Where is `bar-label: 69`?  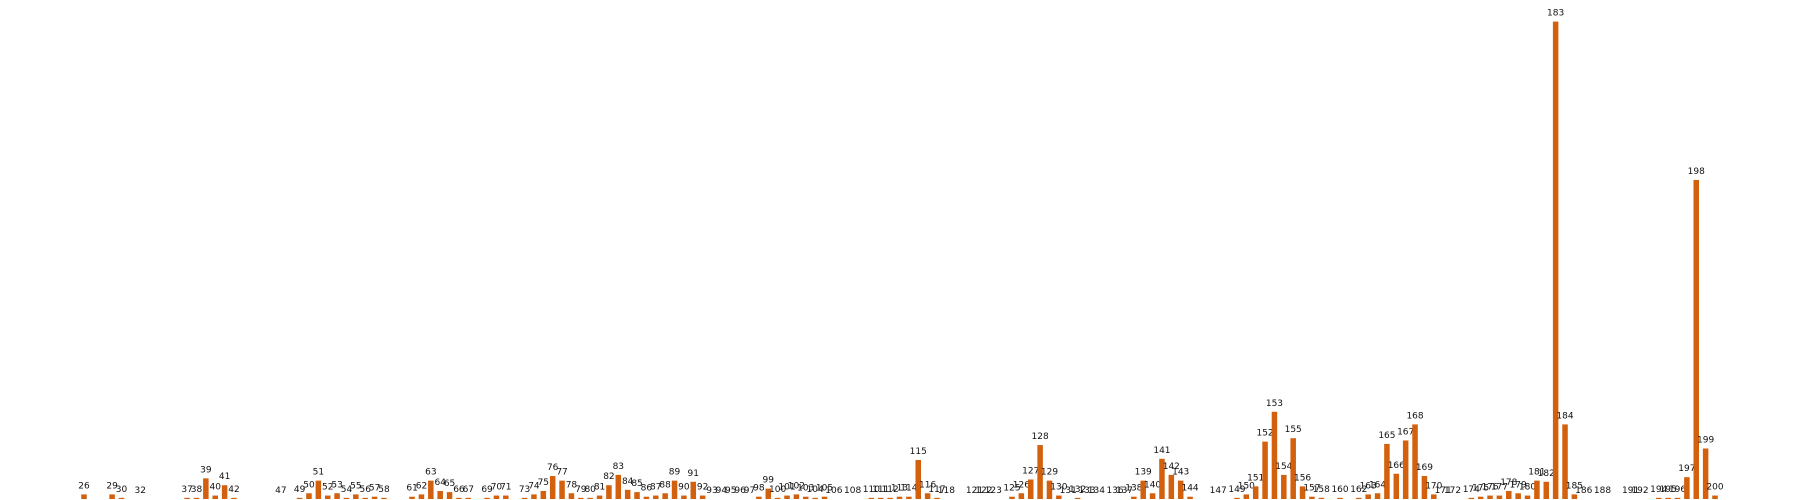 bar-label: 69 is located at coordinates (487, 490).